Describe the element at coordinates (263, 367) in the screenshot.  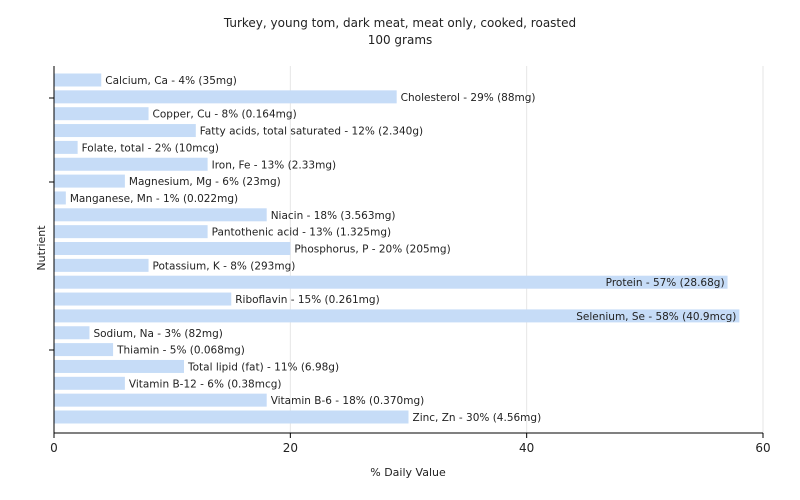
I see `bar-label: Total lipid (fat) - 11% (6.98g)` at that location.